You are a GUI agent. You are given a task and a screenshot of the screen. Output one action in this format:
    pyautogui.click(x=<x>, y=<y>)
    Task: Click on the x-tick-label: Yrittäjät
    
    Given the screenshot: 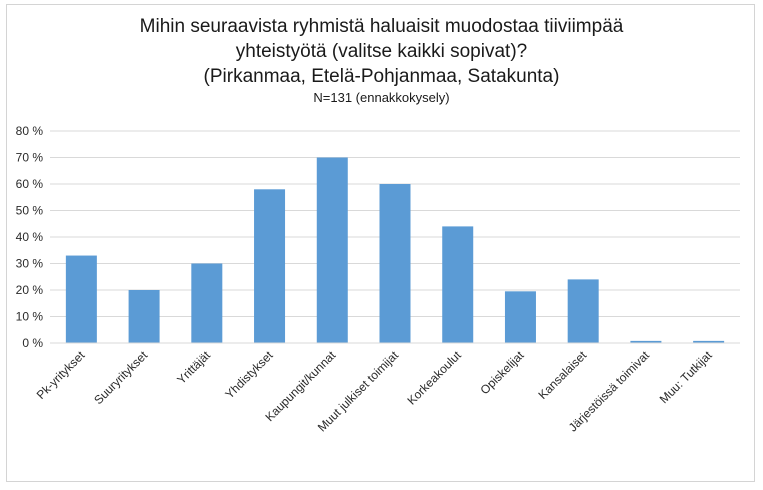 What is the action you would take?
    pyautogui.click(x=193, y=367)
    